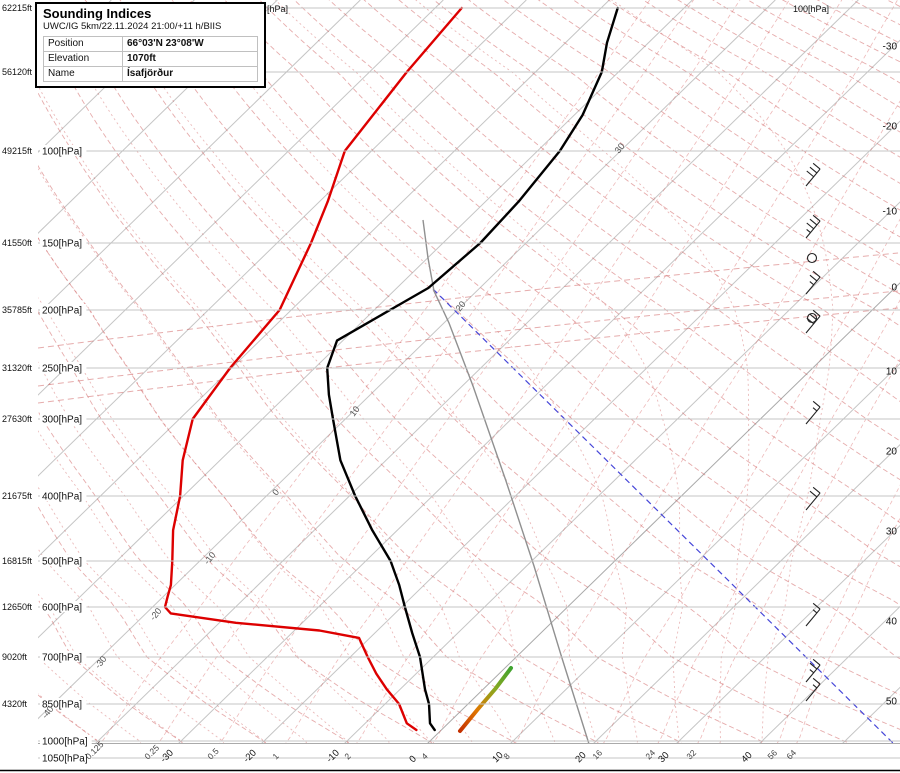 The width and height of the screenshot is (900, 773). I want to click on bottom-temperature-label: 20, so click(580, 757).